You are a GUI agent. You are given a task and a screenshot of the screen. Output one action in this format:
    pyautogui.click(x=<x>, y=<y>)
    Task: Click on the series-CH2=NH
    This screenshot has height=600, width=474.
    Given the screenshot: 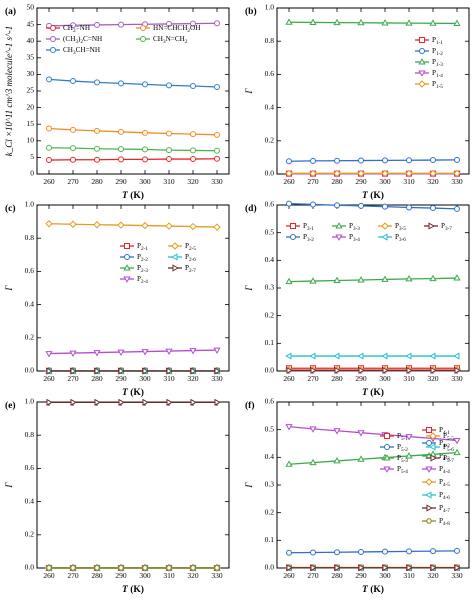 What is the action you would take?
    pyautogui.click(x=133, y=159)
    